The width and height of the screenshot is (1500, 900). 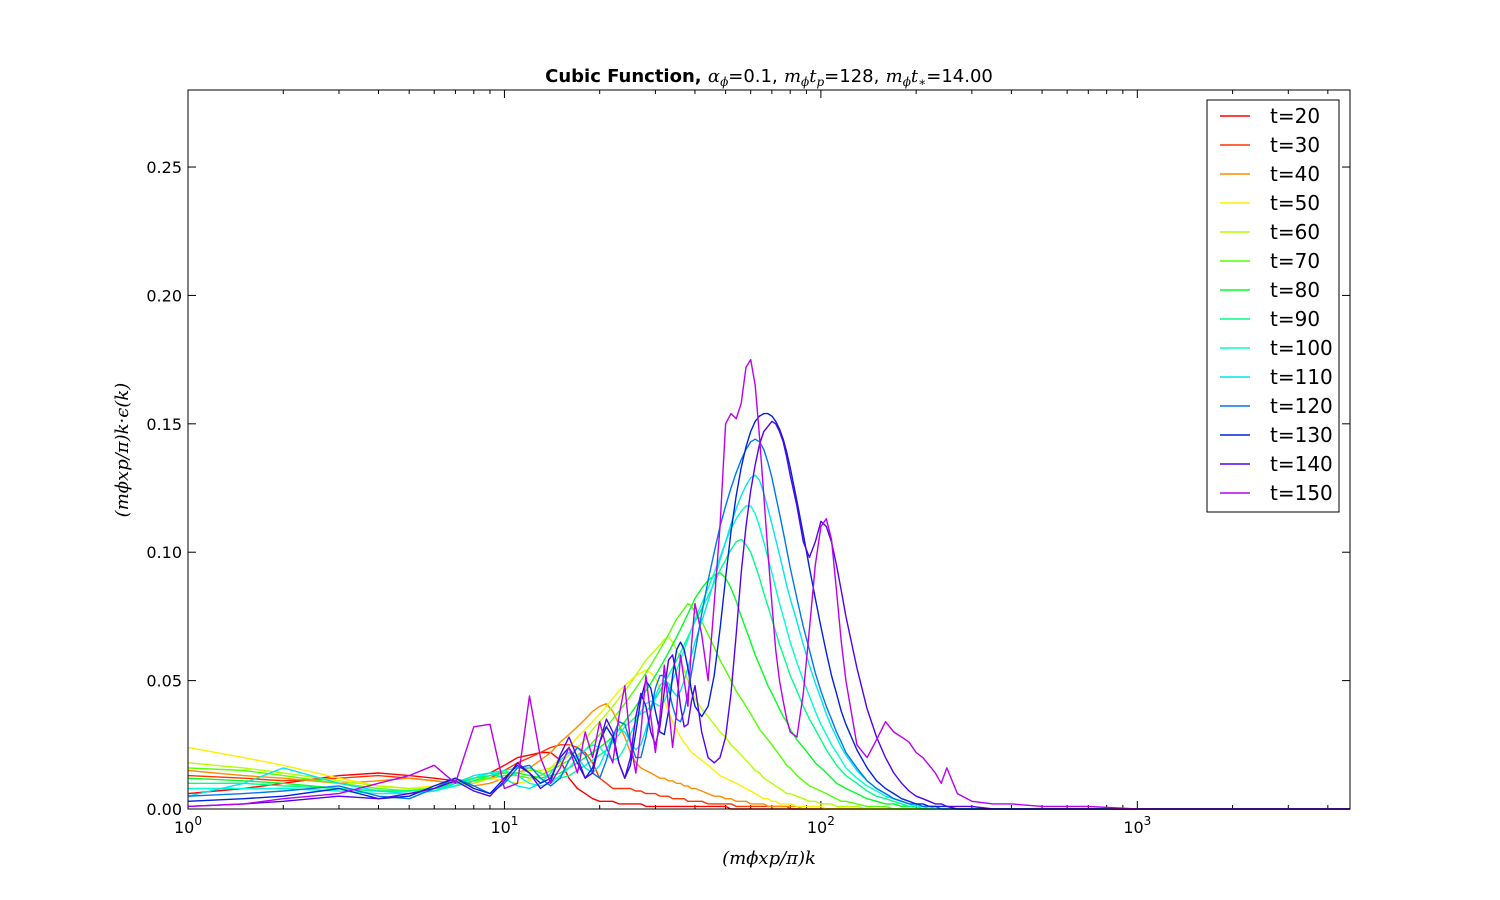 I want to click on chart-title-m: m, so click(x=792, y=76).